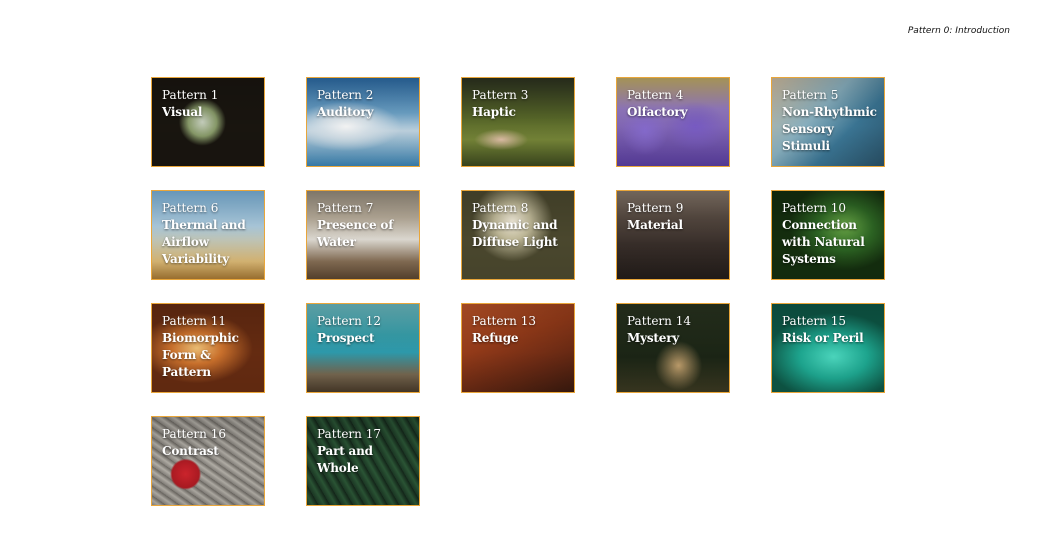 The width and height of the screenshot is (1037, 540). I want to click on tile-label: Mystery, so click(653, 338).